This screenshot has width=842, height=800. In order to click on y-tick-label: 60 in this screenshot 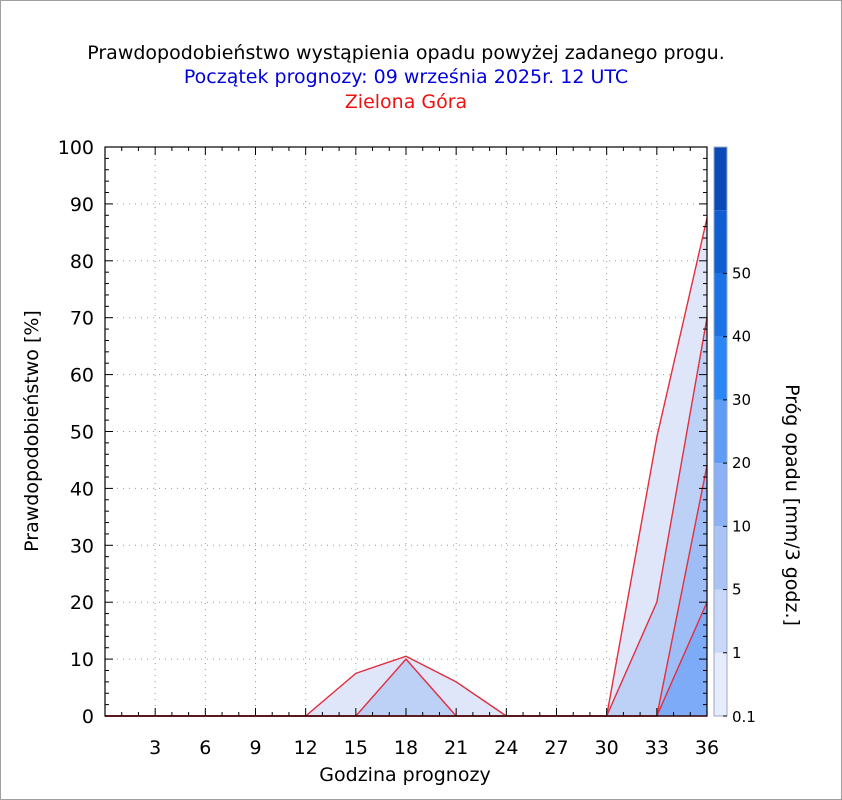, I will do `click(82, 376)`.